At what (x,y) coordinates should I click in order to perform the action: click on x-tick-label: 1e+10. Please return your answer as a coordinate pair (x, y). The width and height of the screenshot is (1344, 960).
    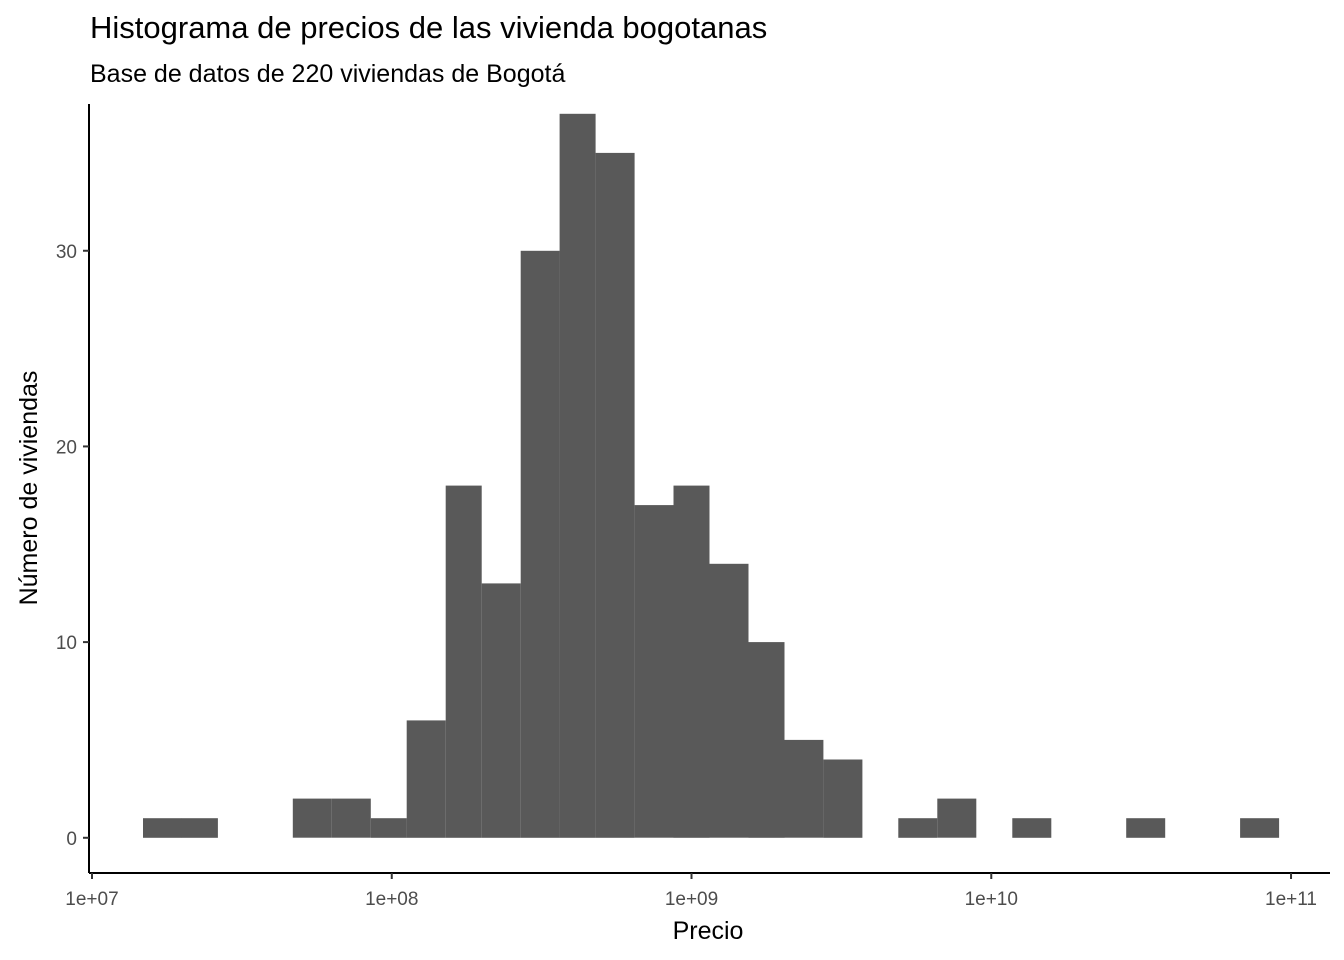
    Looking at the image, I should click on (991, 899).